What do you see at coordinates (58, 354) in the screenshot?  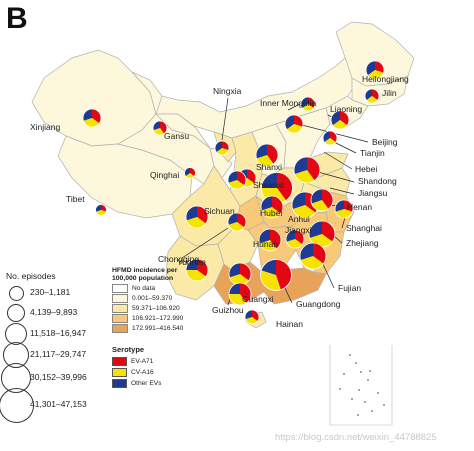 I see `episodes-range-label: 21,117–29,747` at bounding box center [58, 354].